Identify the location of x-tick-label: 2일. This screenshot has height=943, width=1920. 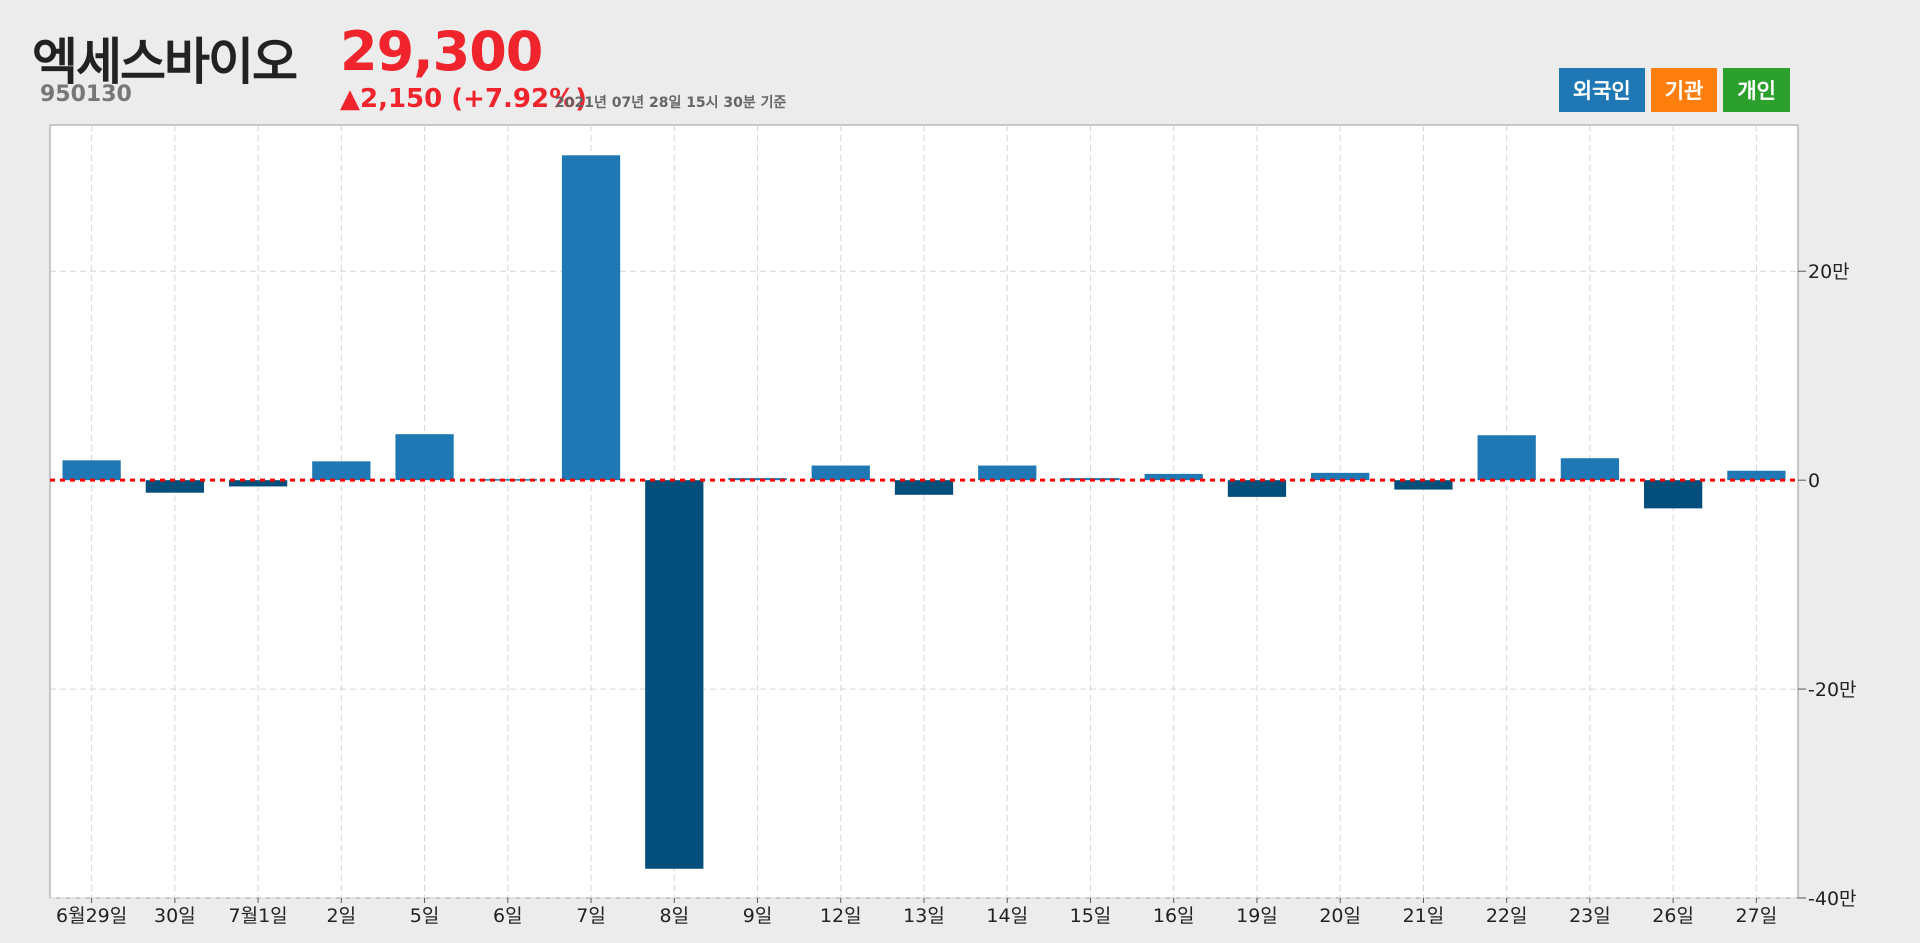
(342, 916).